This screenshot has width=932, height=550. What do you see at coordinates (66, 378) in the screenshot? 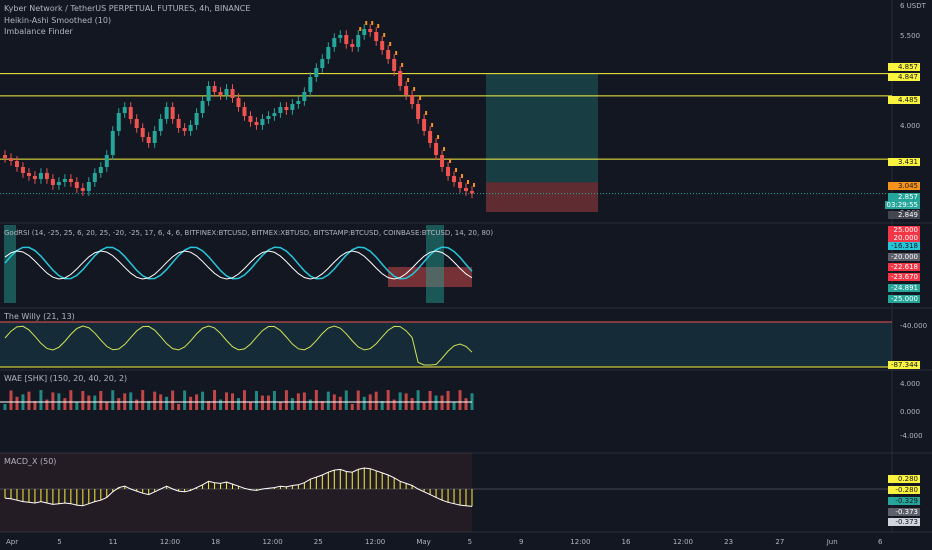
I see `wae-legend: WAE [SHK] (150, 20, 40, 20, 2)` at bounding box center [66, 378].